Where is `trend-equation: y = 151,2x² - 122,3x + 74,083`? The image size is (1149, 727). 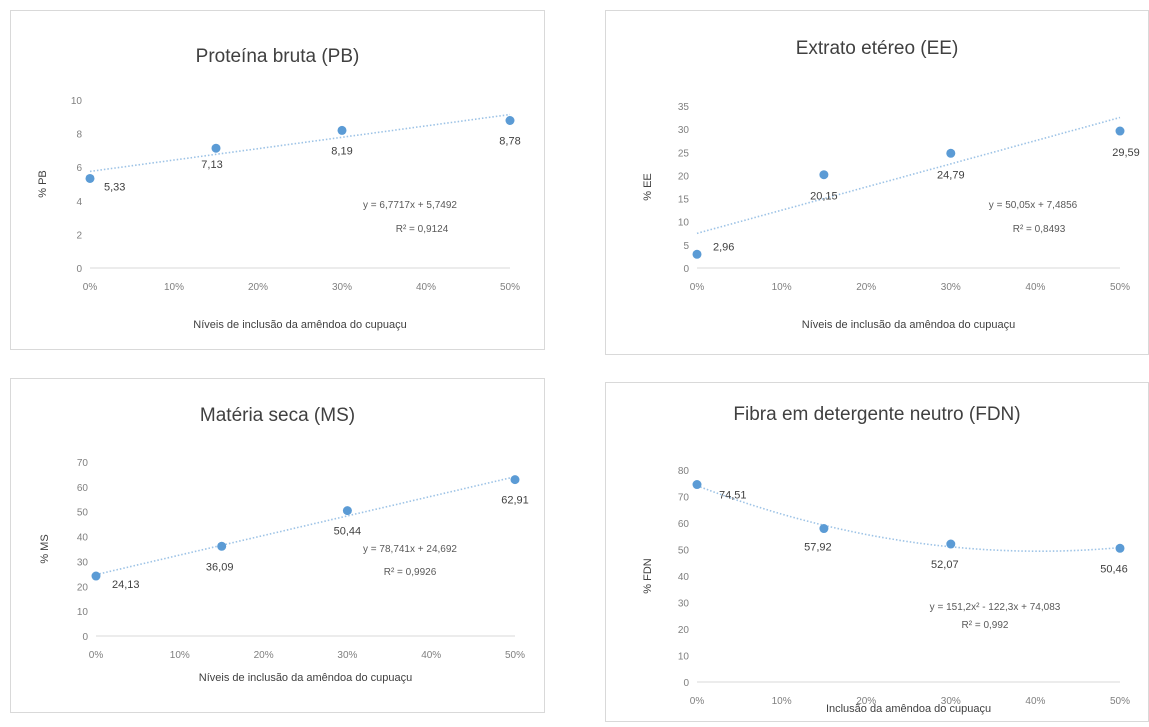 trend-equation: y = 151,2x² - 122,3x + 74,083 is located at coordinates (995, 607).